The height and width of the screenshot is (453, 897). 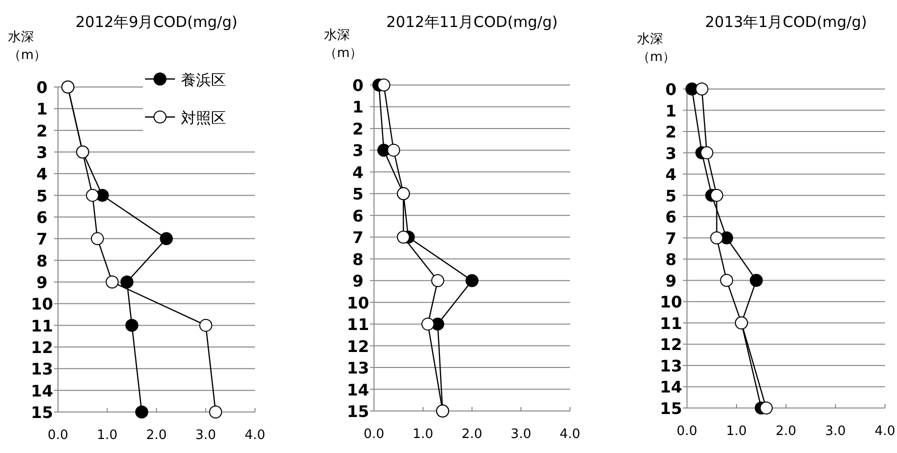 What do you see at coordinates (203, 118) in the screenshot?
I see `legend-label: 対照区` at bounding box center [203, 118].